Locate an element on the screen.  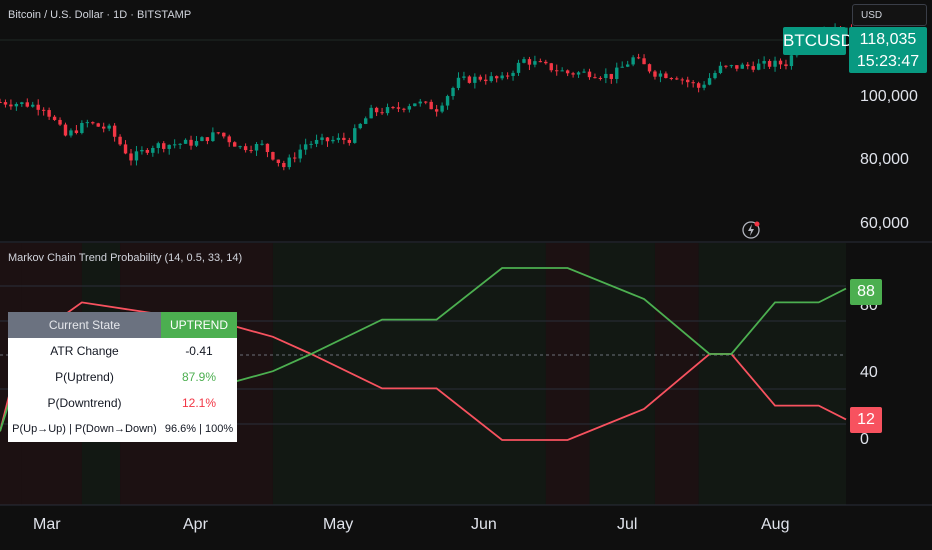
header-label: Current State is located at coordinates (84, 325).